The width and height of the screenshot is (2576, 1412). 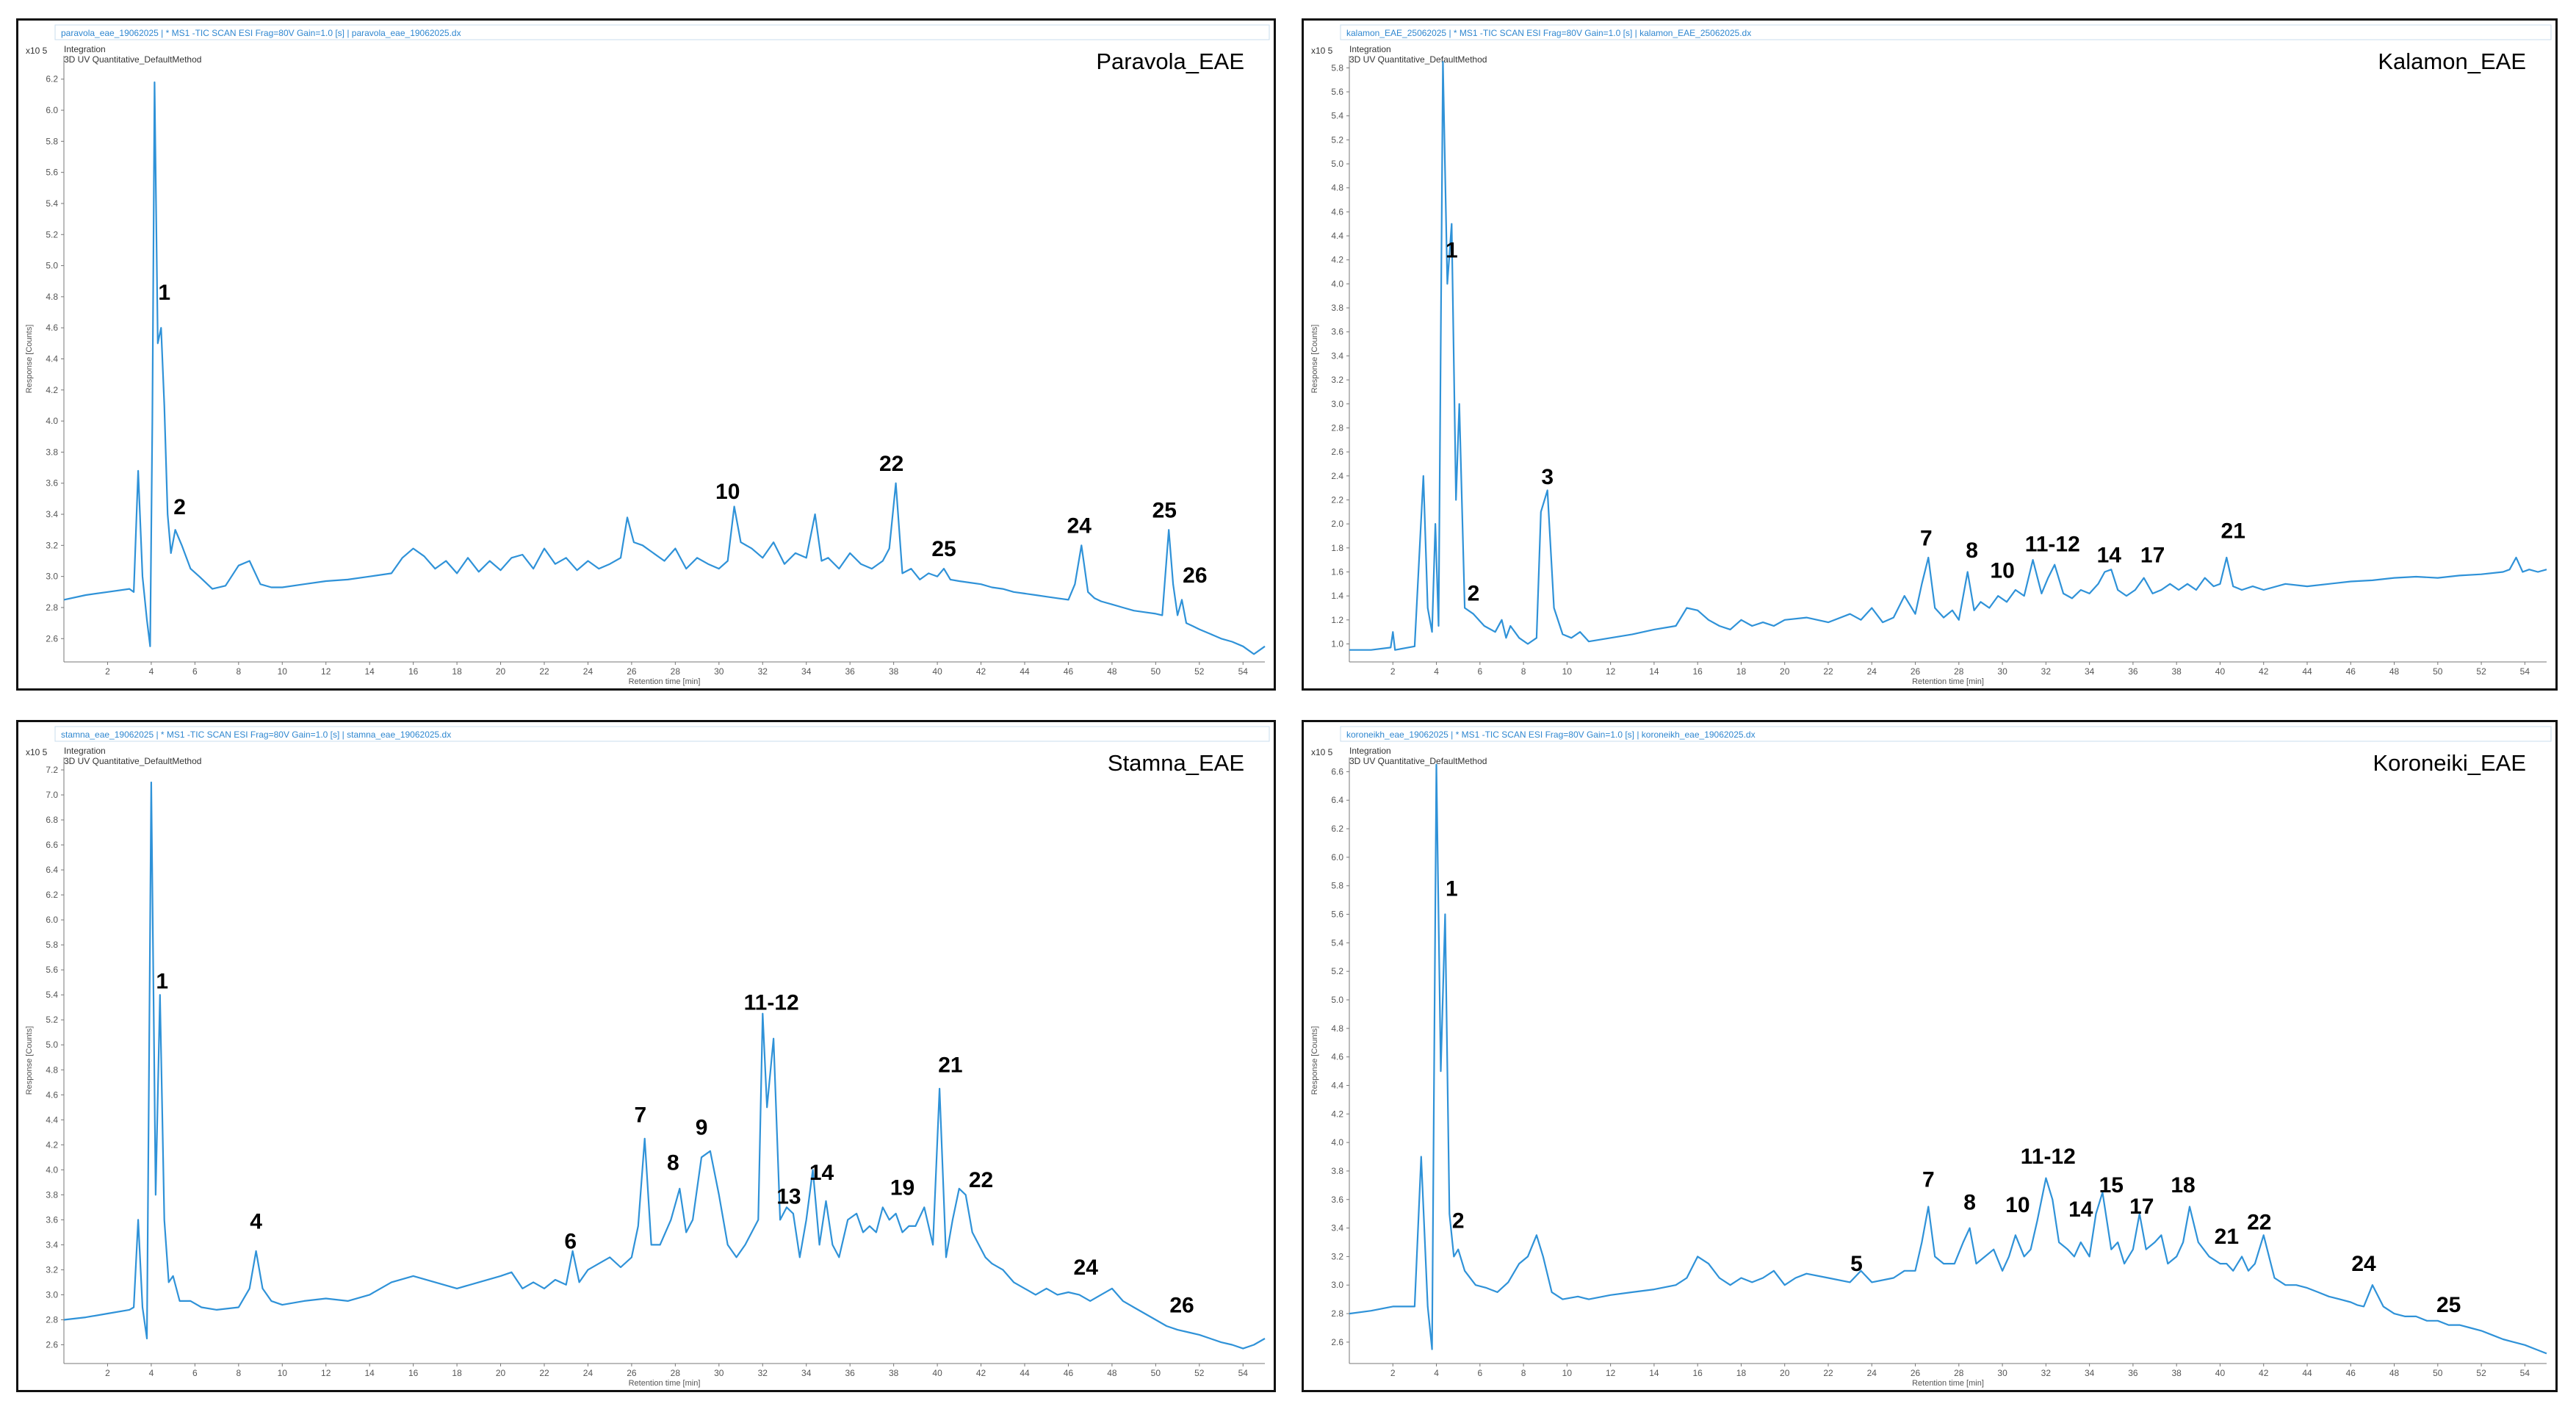 I want to click on y-tick-label: 2.8, so click(x=1337, y=427).